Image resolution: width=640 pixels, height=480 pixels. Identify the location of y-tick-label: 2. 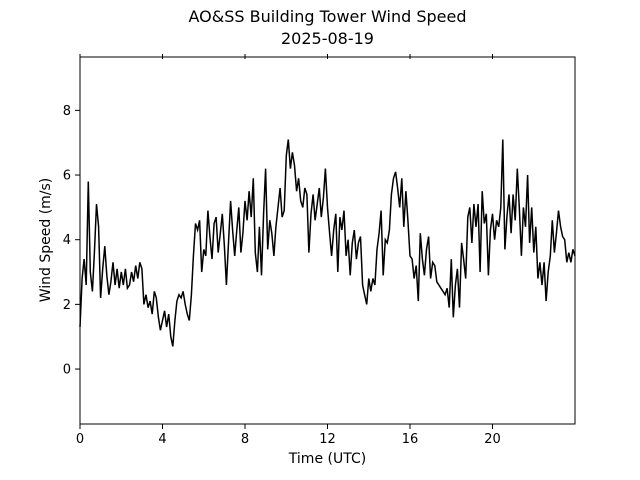
(67, 305).